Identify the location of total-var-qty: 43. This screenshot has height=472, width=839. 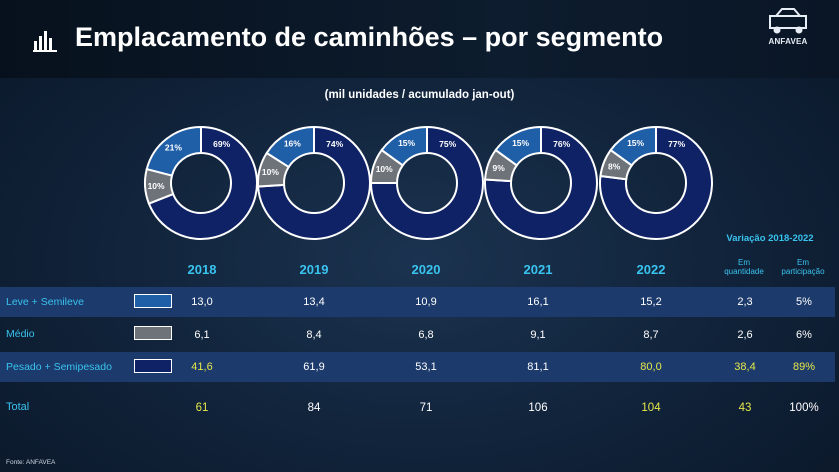
(745, 408).